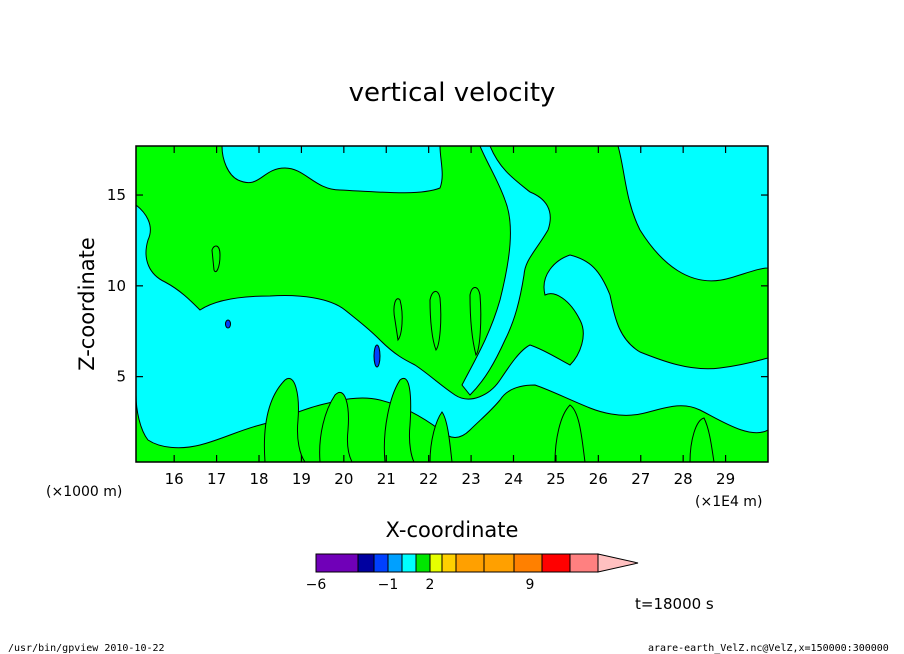 This screenshot has height=654, width=904. What do you see at coordinates (598, 479) in the screenshot?
I see `x-tick-label: 26` at bounding box center [598, 479].